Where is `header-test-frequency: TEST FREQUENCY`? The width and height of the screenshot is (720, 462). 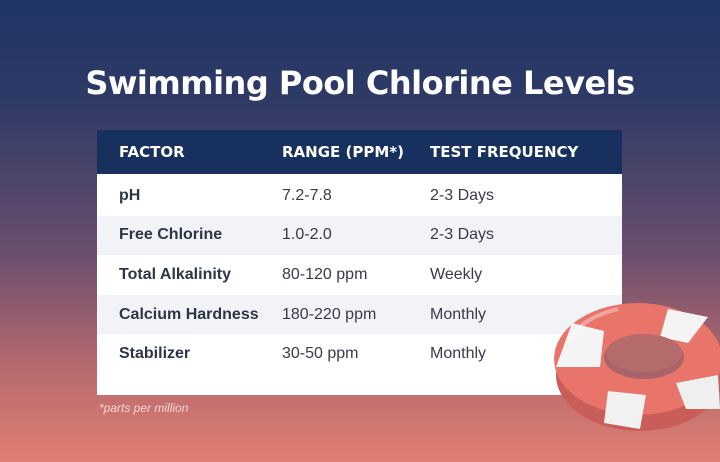
header-test-frequency: TEST FREQUENCY is located at coordinates (504, 152).